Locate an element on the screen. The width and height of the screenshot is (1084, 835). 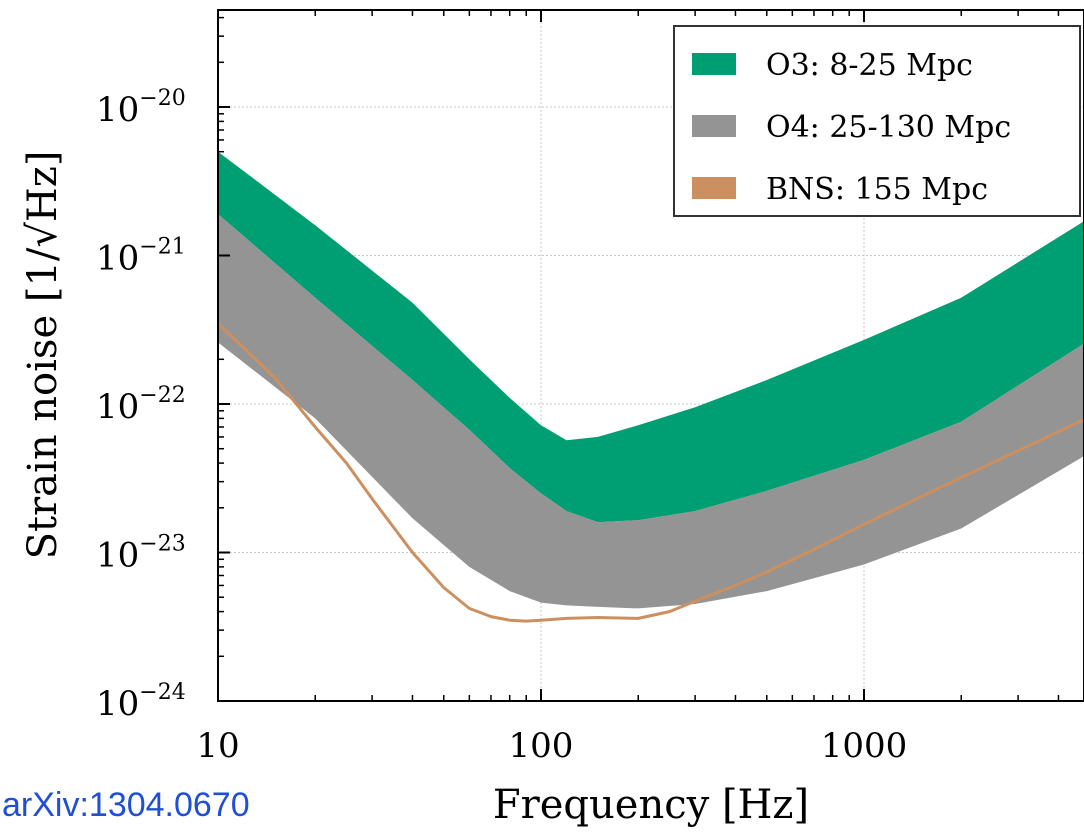
y-tick-label: 10−22 is located at coordinates (141, 405).